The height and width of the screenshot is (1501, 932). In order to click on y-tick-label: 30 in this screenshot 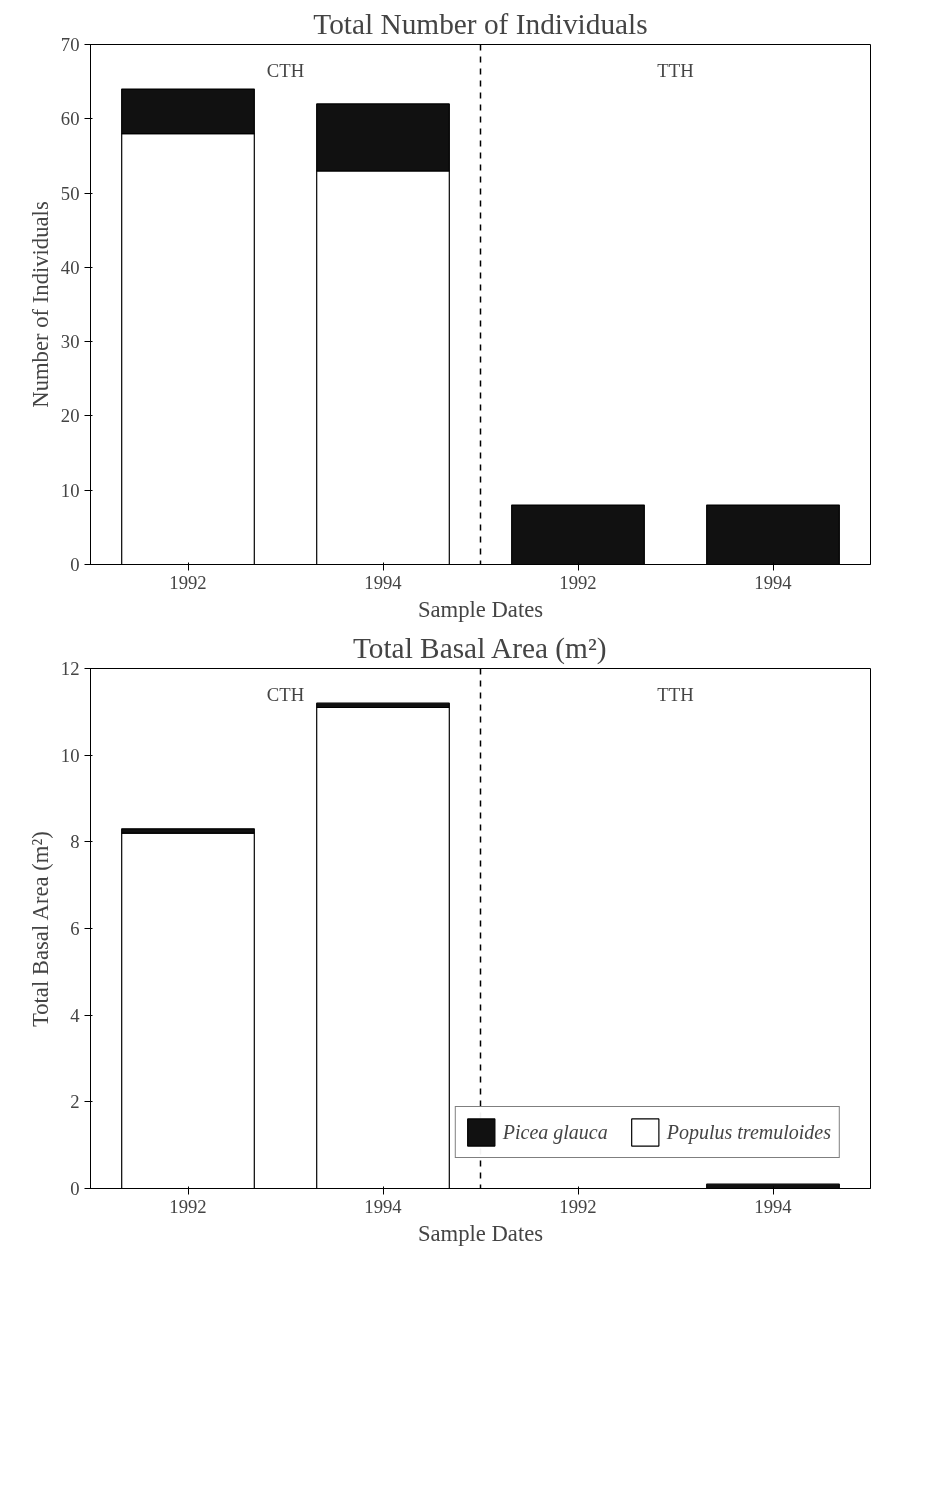, I will do `click(70, 342)`.